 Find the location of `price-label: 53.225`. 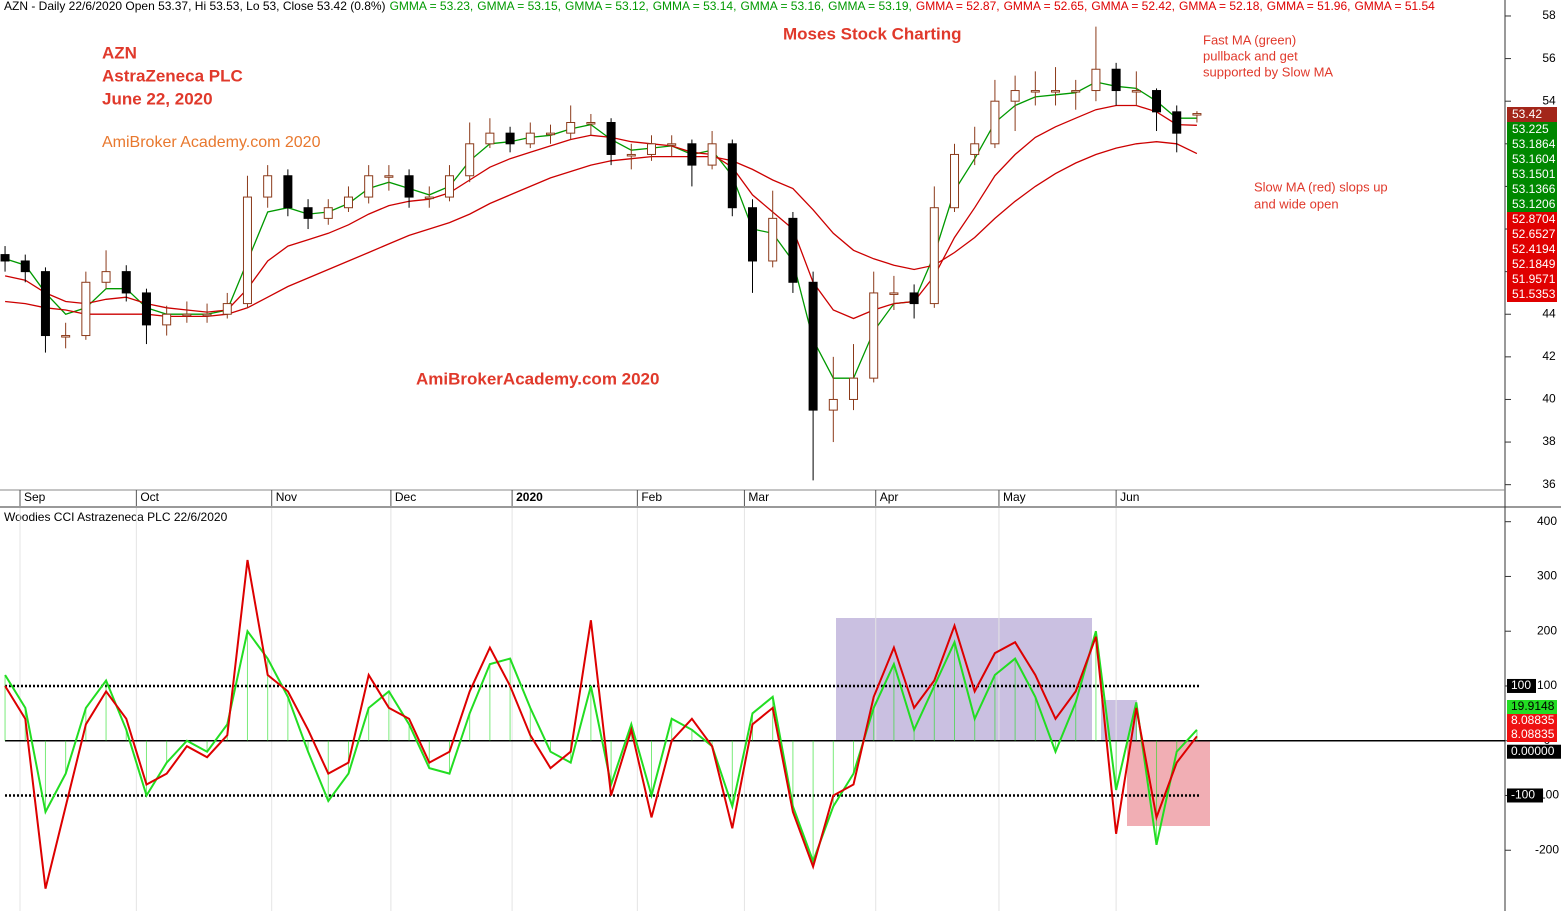

price-label: 53.225 is located at coordinates (1530, 129).